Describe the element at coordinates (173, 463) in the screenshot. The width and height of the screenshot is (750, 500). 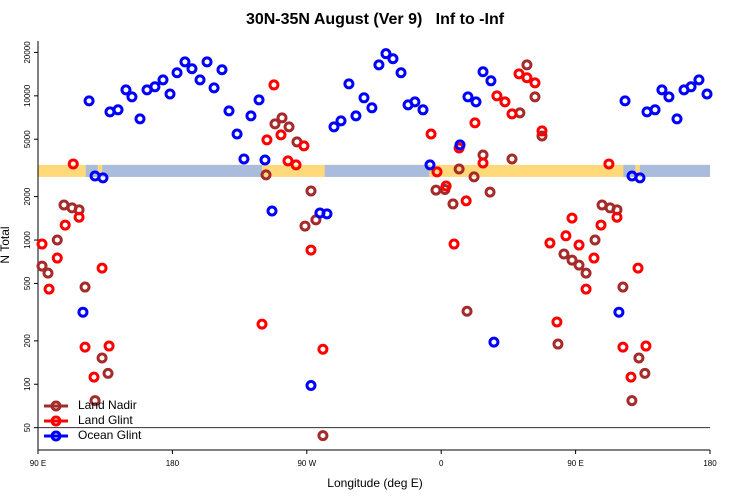
I see `x-tick-label: 180` at that location.